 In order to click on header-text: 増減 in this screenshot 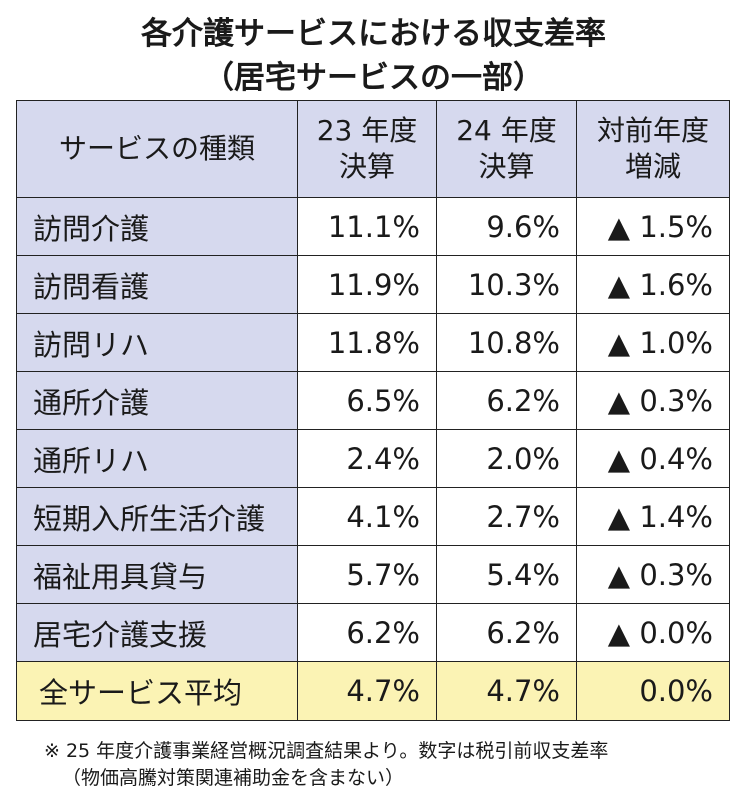, I will do `click(652, 166)`.